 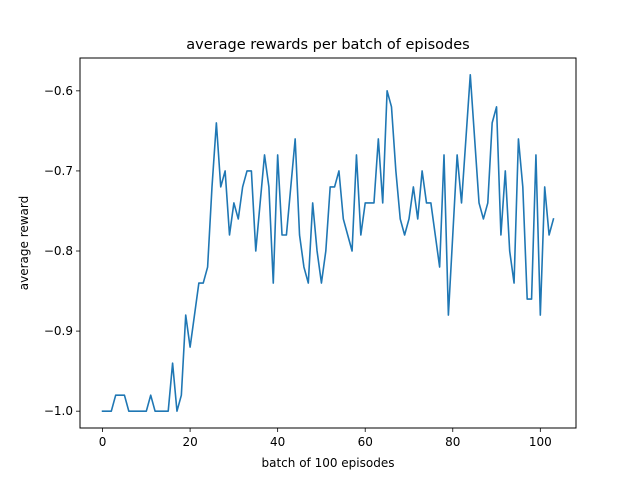 What do you see at coordinates (58, 91) in the screenshot?
I see `y-tick-label: −0.6` at bounding box center [58, 91].